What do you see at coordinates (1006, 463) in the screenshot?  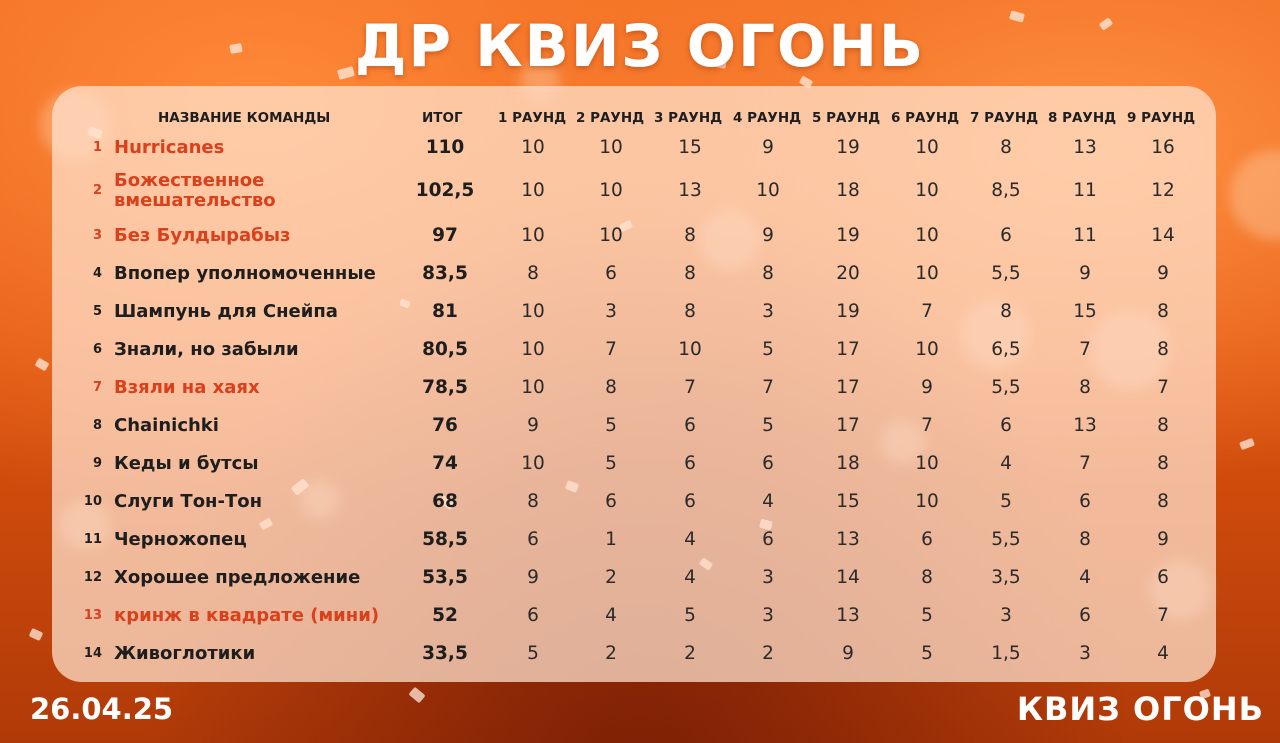 I see `round-7-score: 4` at bounding box center [1006, 463].